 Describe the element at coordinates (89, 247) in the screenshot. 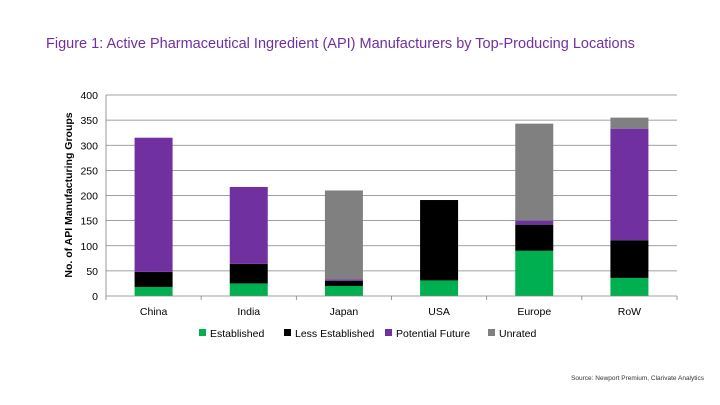

I see `y-tick-label: 100` at that location.